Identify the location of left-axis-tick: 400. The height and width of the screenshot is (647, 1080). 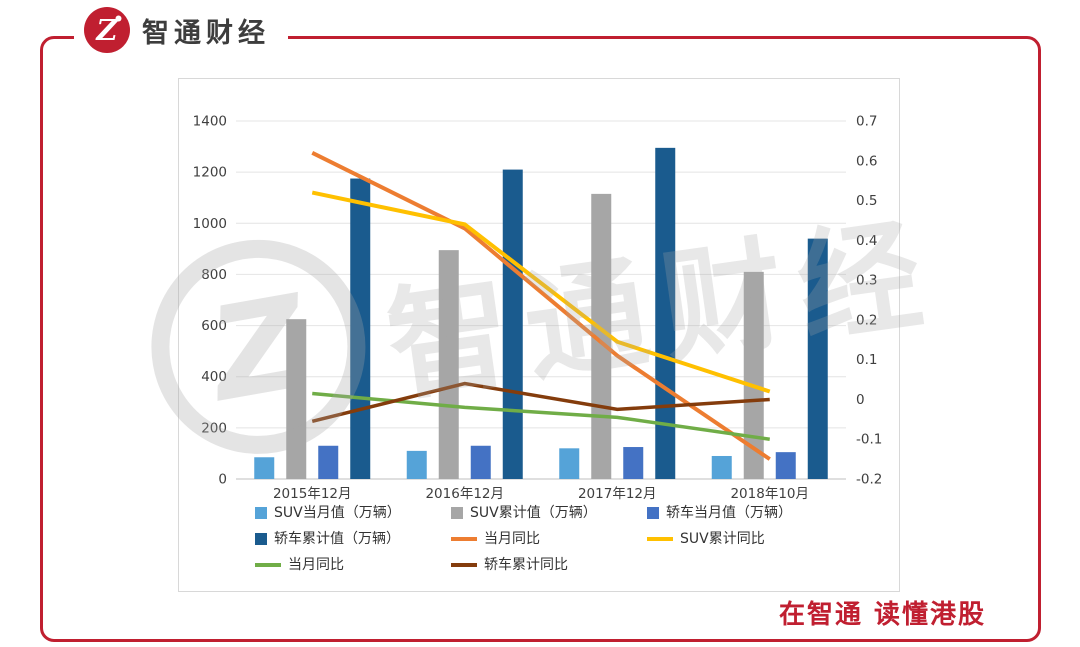
(214, 377).